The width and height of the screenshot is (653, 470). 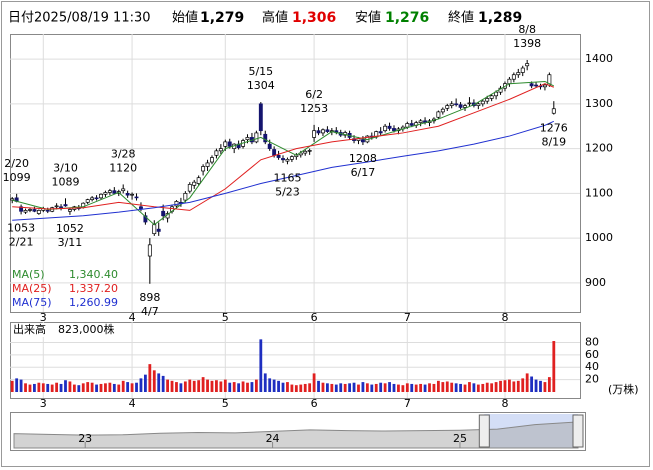 What do you see at coordinates (32, 302) in the screenshot?
I see `legend-name: MA(75)` at bounding box center [32, 302].